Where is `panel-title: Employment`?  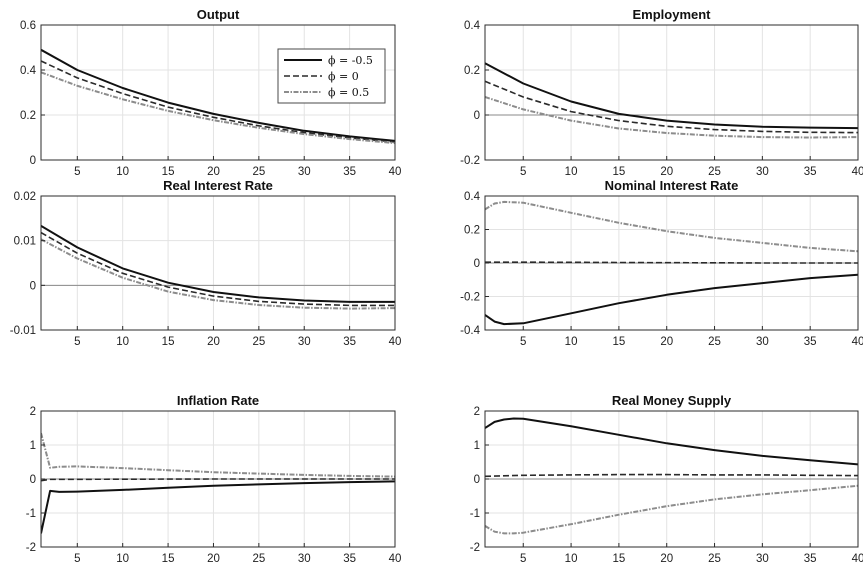 panel-title: Employment is located at coordinates (671, 14).